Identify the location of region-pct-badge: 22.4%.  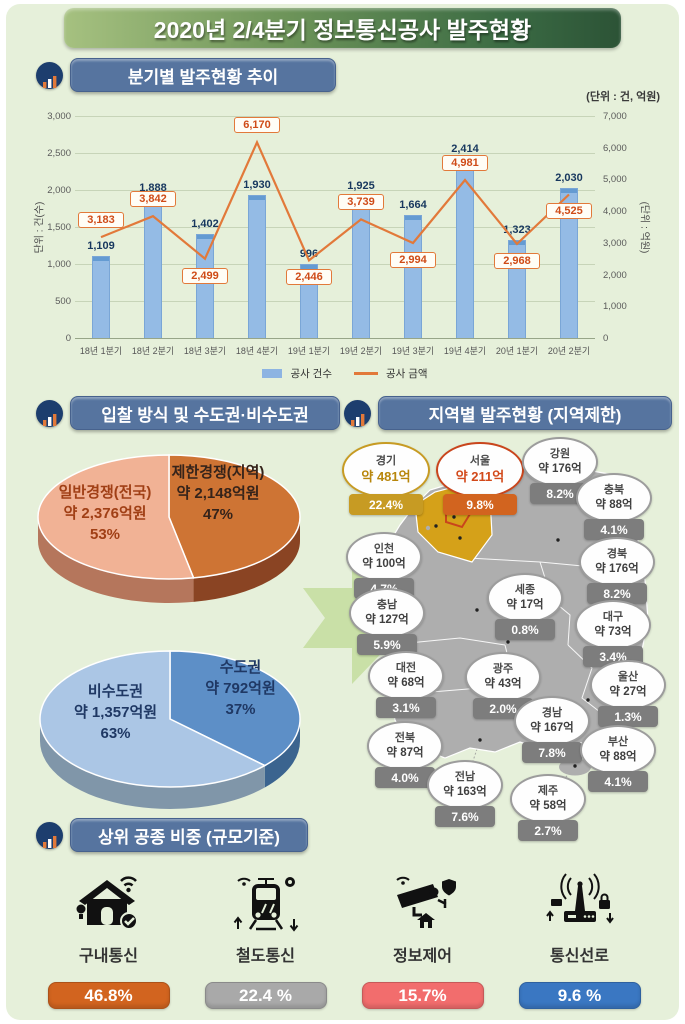
(386, 504).